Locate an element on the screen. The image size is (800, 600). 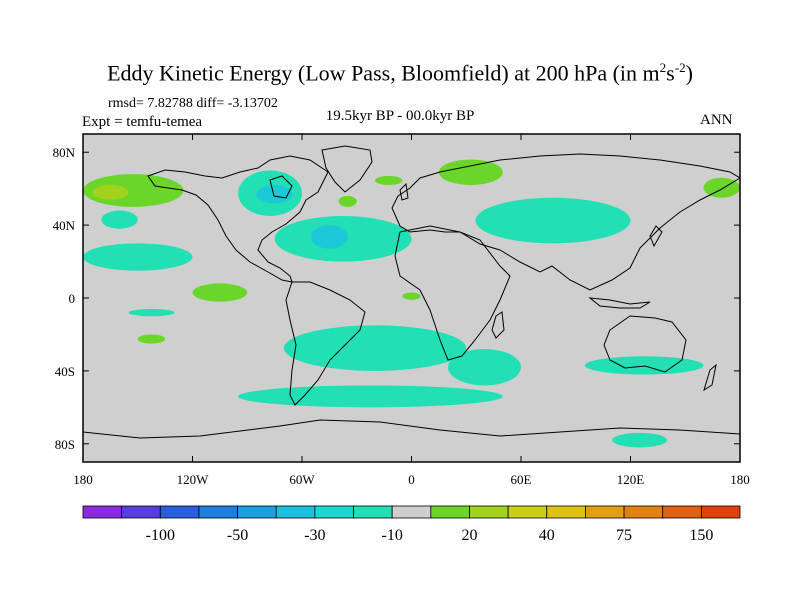
coastline-hudson-bay is located at coordinates (281, 187).